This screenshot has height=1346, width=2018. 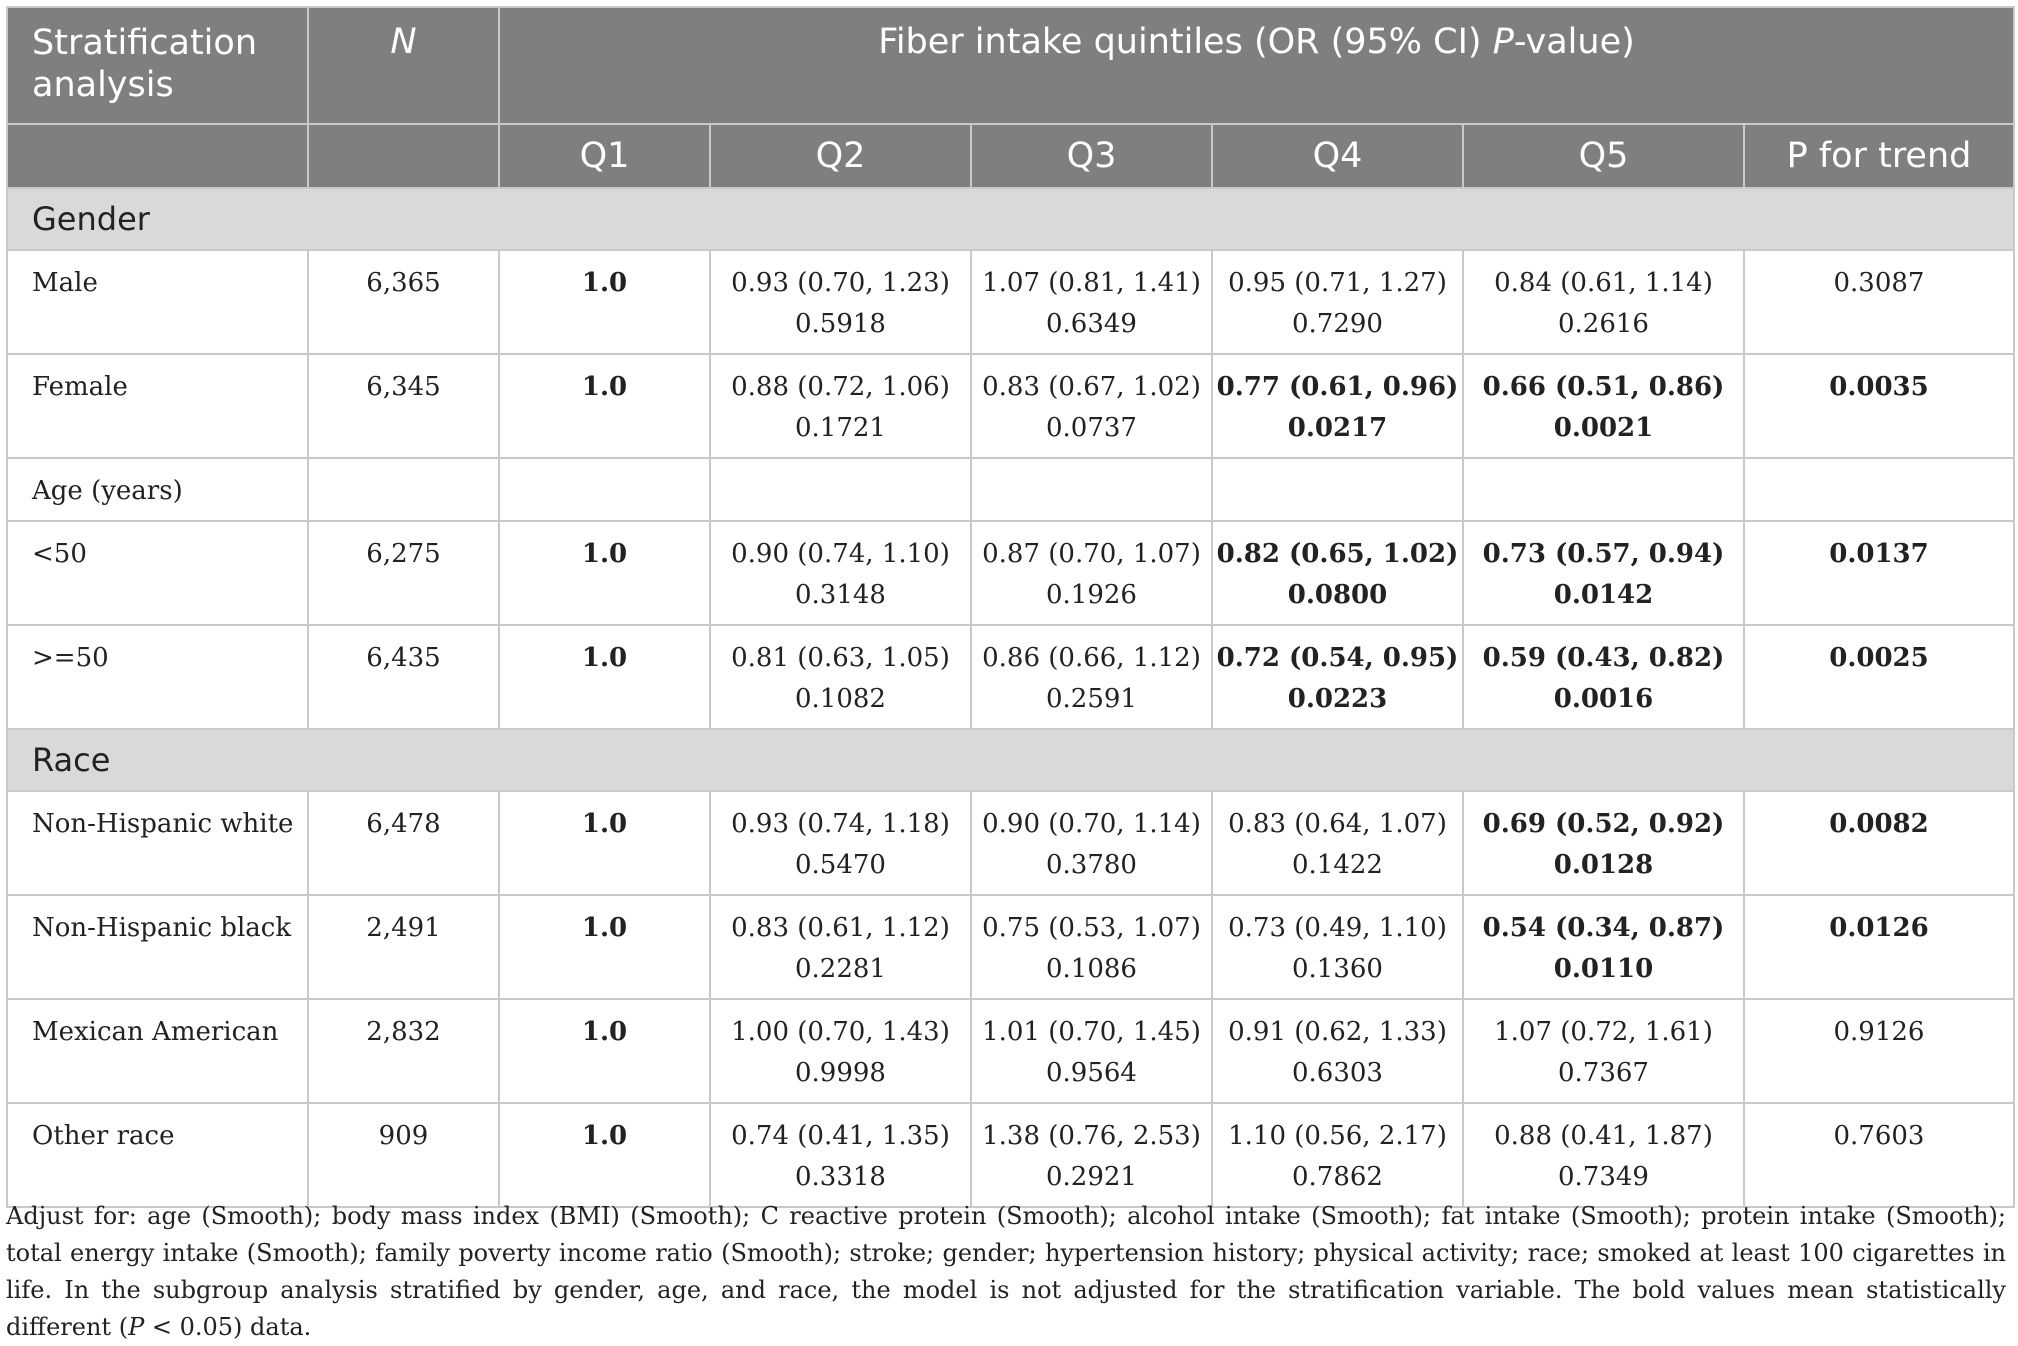 I want to click on q4-or-ci: 0.72 (0.54, 0.95), so click(x=1337, y=658).